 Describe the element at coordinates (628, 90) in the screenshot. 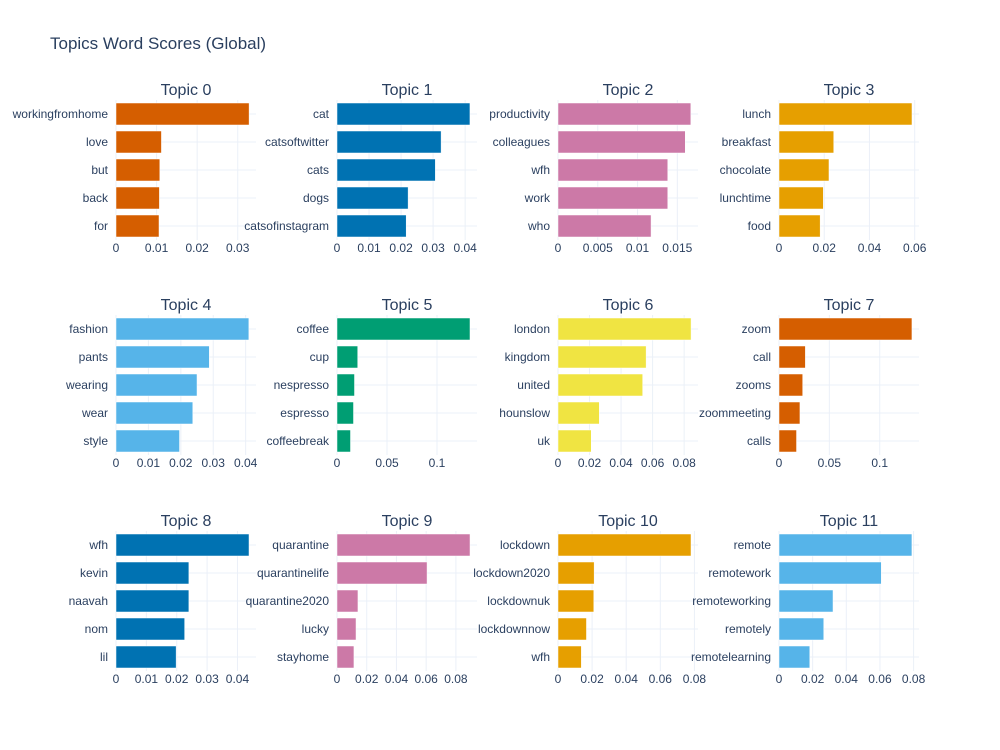

I see `subplot-title: Topic 2` at that location.